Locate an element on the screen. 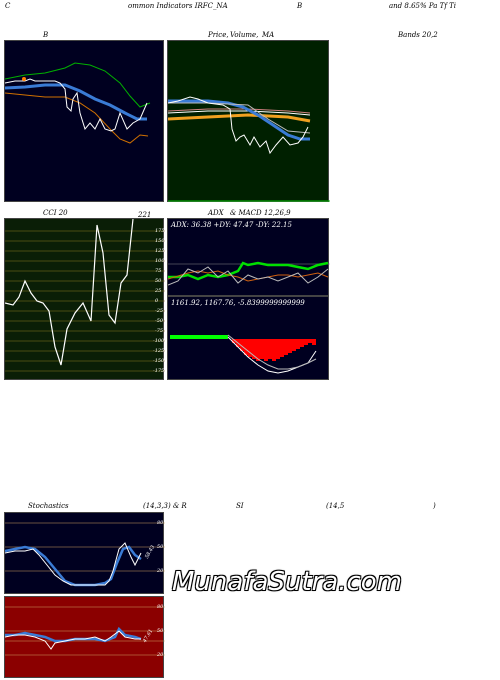 The height and width of the screenshot is (680, 500). bollinger-chart is located at coordinates (78, 103).